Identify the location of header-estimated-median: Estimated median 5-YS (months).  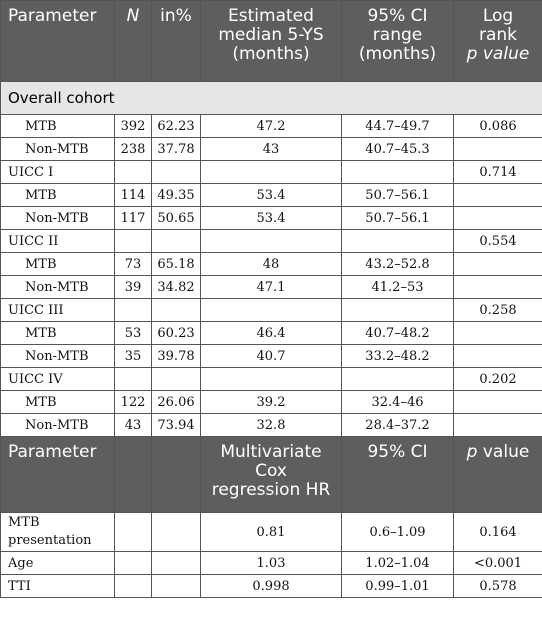
(271, 41).